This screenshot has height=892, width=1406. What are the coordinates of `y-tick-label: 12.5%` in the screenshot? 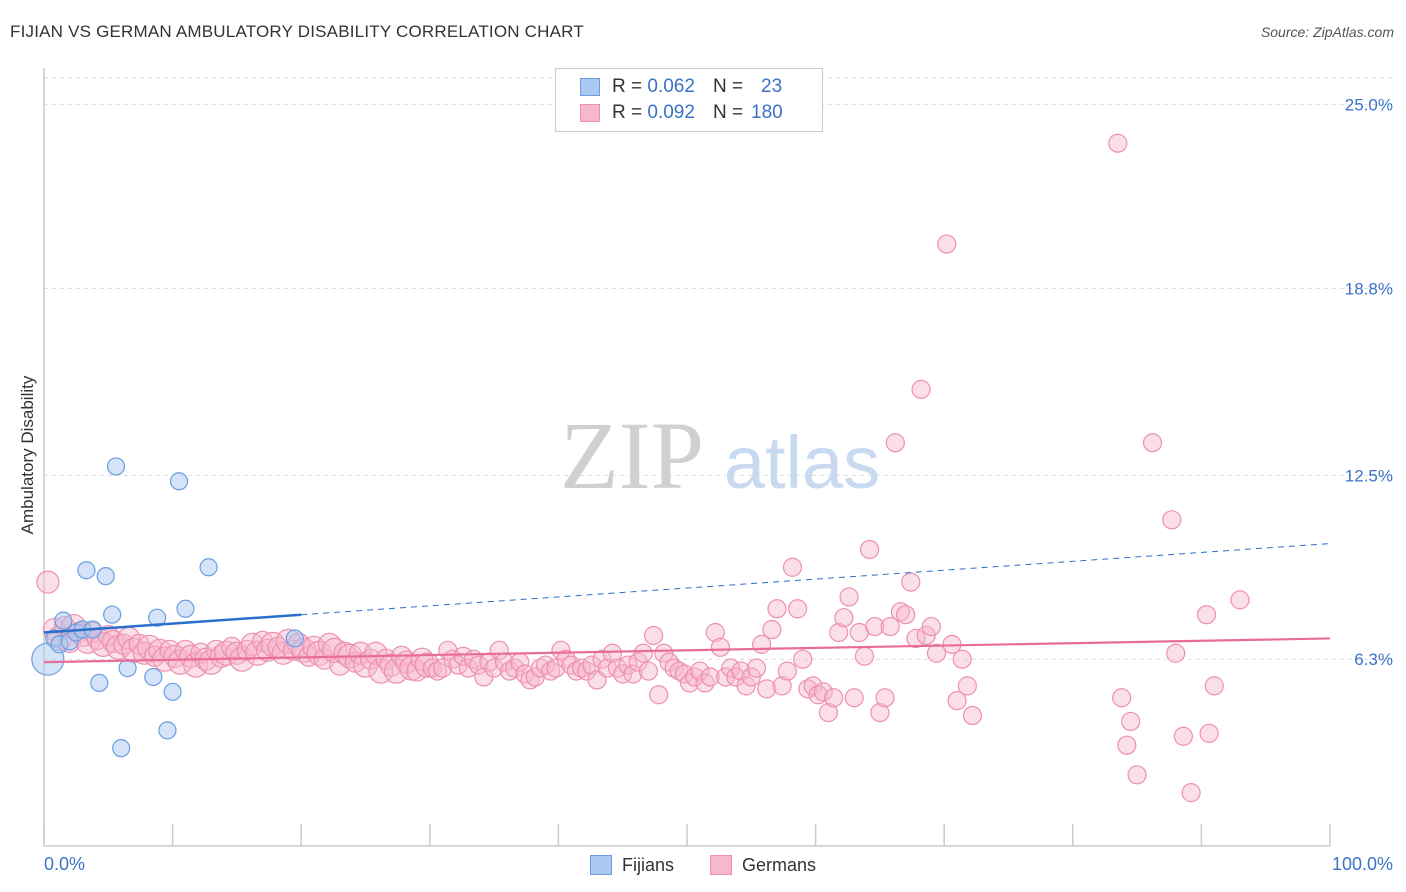 It's located at (1369, 475).